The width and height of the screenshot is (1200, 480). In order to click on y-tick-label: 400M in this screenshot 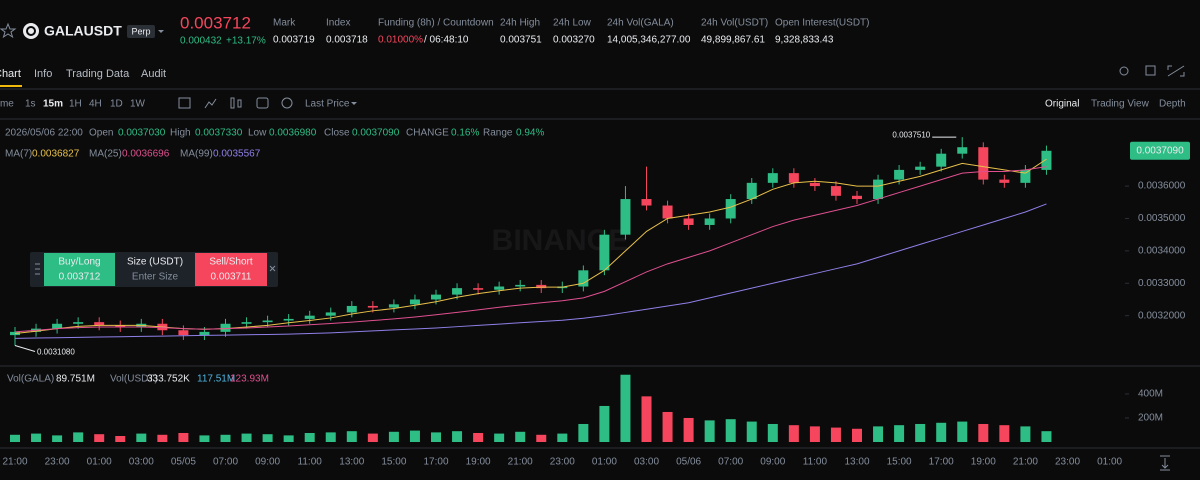, I will do `click(1150, 394)`.